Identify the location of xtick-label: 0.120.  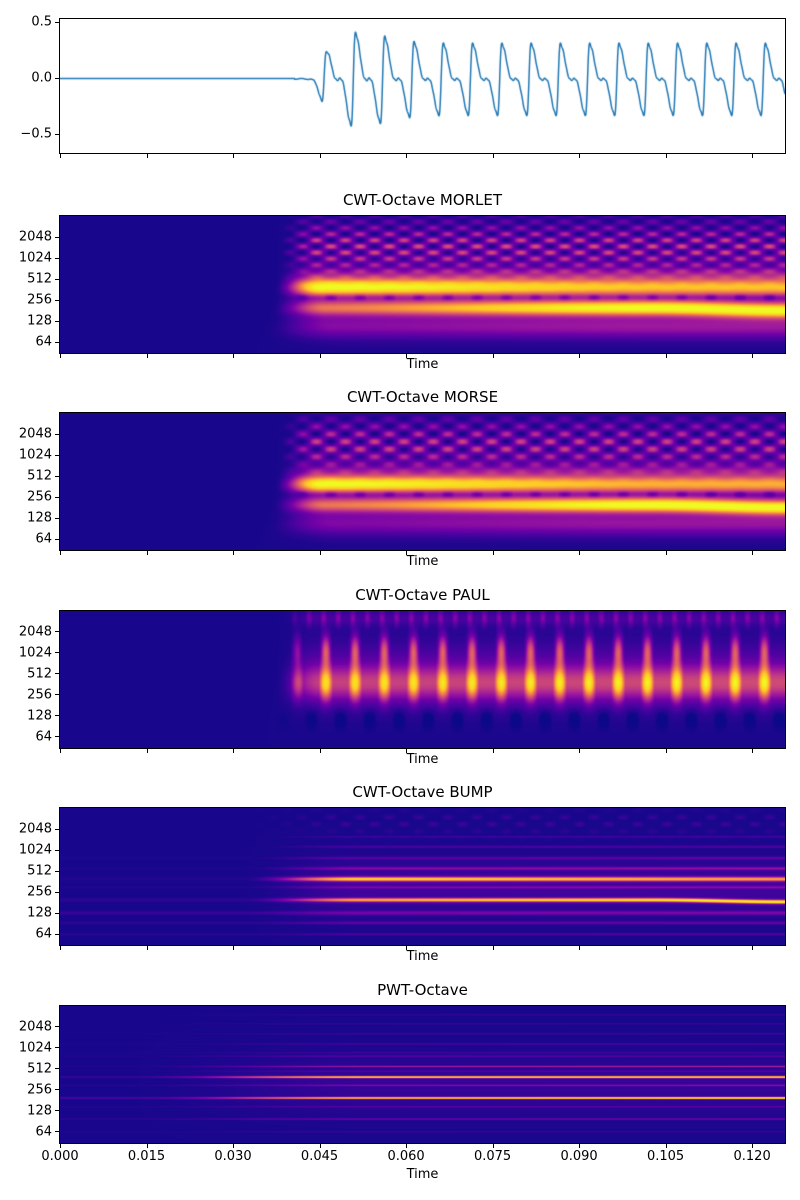
(752, 1156).